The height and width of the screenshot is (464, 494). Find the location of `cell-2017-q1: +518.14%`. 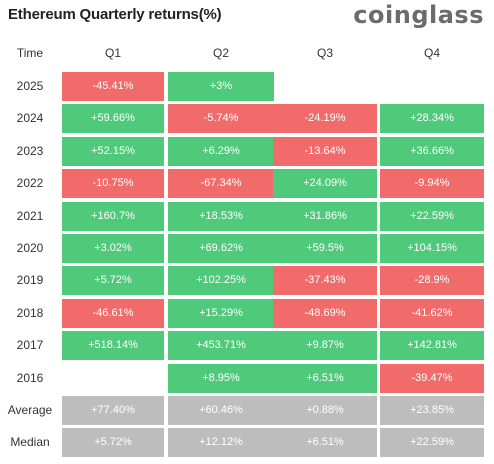

cell-2017-q1: +518.14% is located at coordinates (113, 346).